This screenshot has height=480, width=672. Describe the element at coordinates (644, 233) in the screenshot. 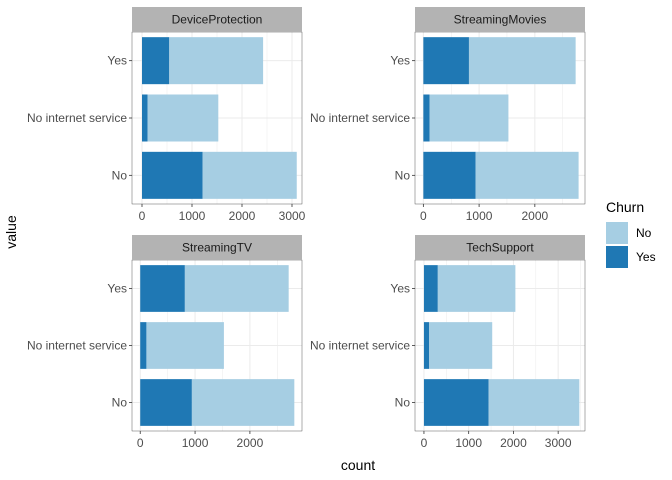

I see `legend-label: No` at that location.